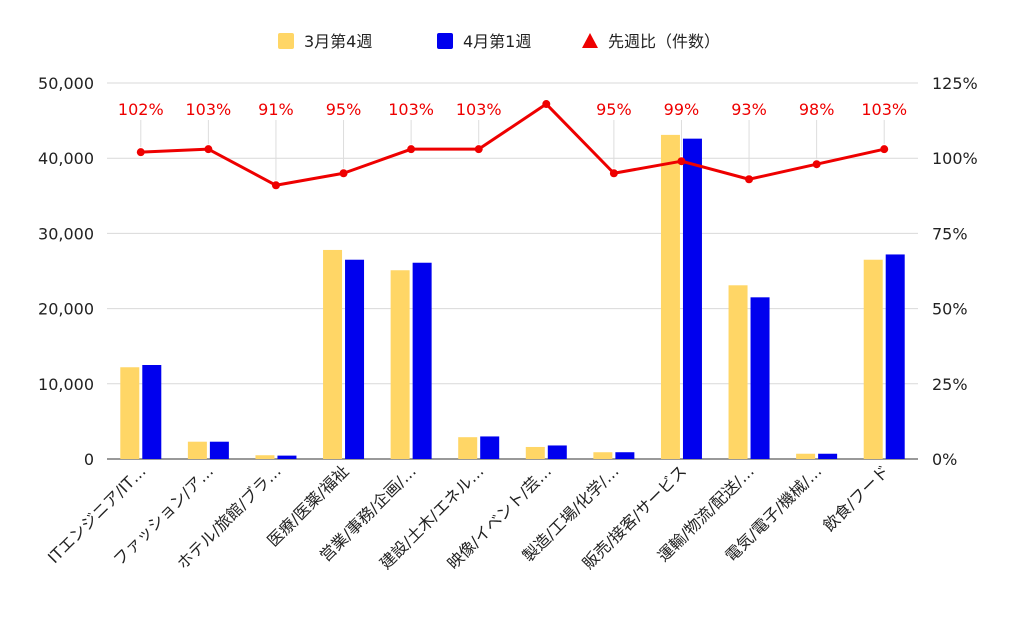 The image size is (1024, 637). What do you see at coordinates (66, 309) in the screenshot?
I see `y-tick-label: 20,000` at bounding box center [66, 309].